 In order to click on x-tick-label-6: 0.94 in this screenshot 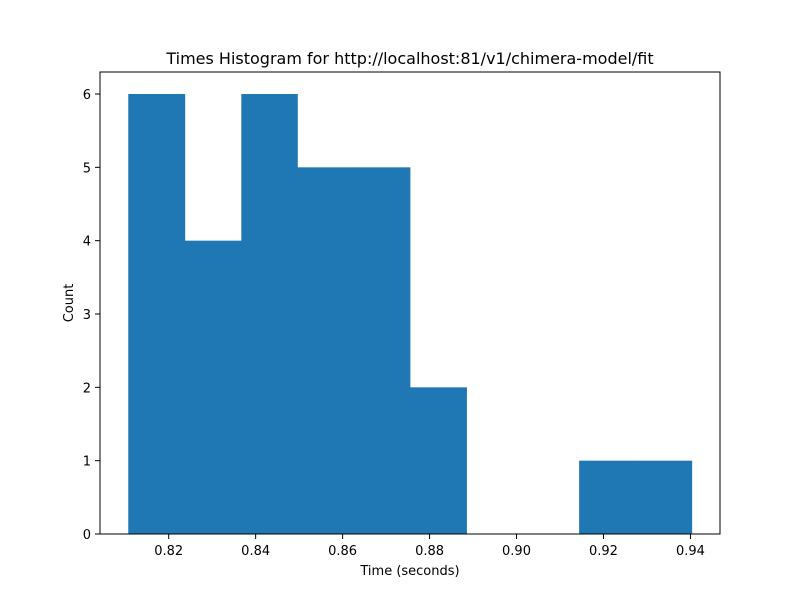, I will do `click(690, 551)`.